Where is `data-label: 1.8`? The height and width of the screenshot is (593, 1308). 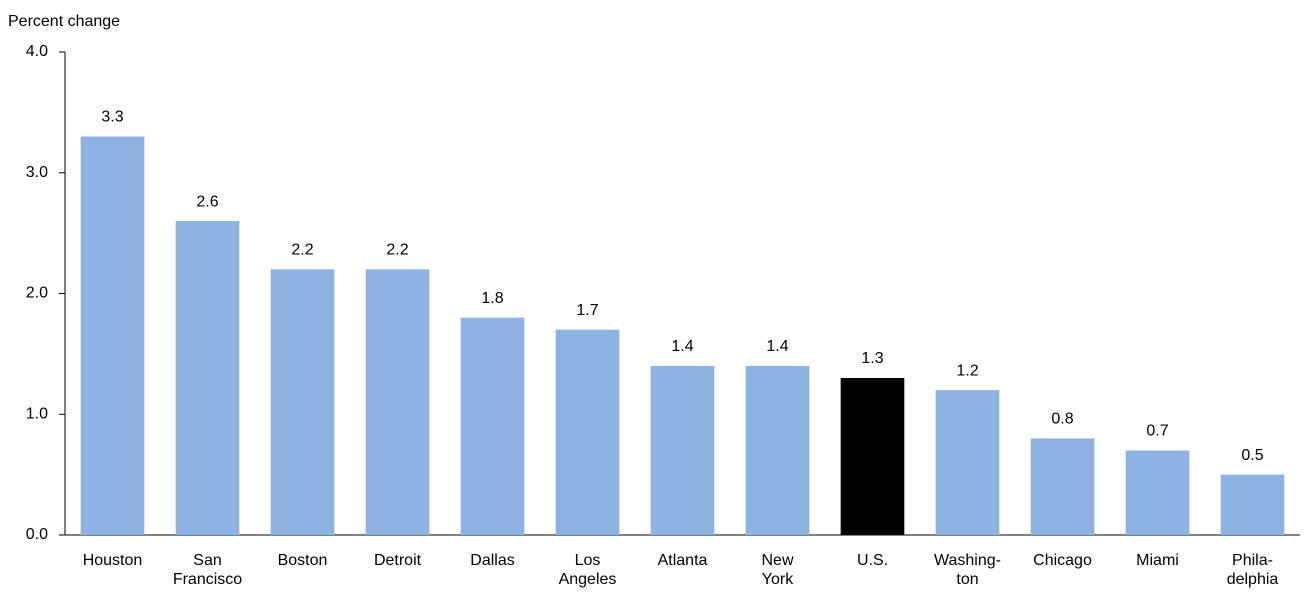
data-label: 1.8 is located at coordinates (492, 298).